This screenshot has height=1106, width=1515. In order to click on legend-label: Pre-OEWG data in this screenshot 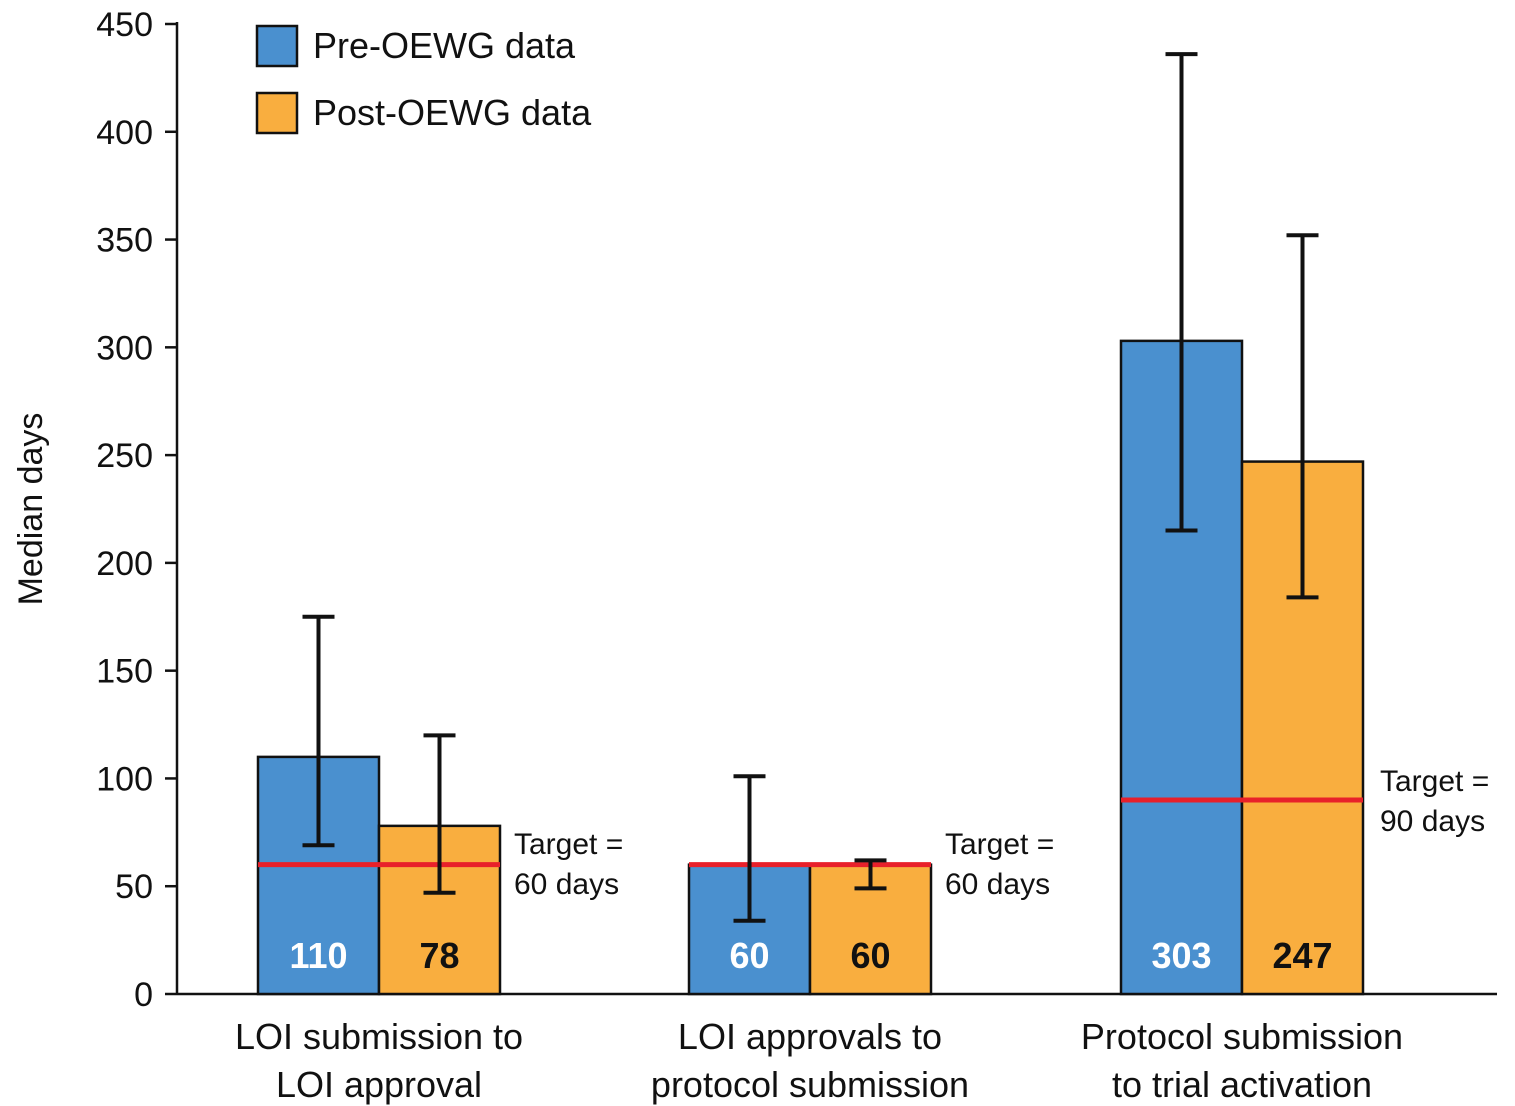, I will do `click(444, 45)`.